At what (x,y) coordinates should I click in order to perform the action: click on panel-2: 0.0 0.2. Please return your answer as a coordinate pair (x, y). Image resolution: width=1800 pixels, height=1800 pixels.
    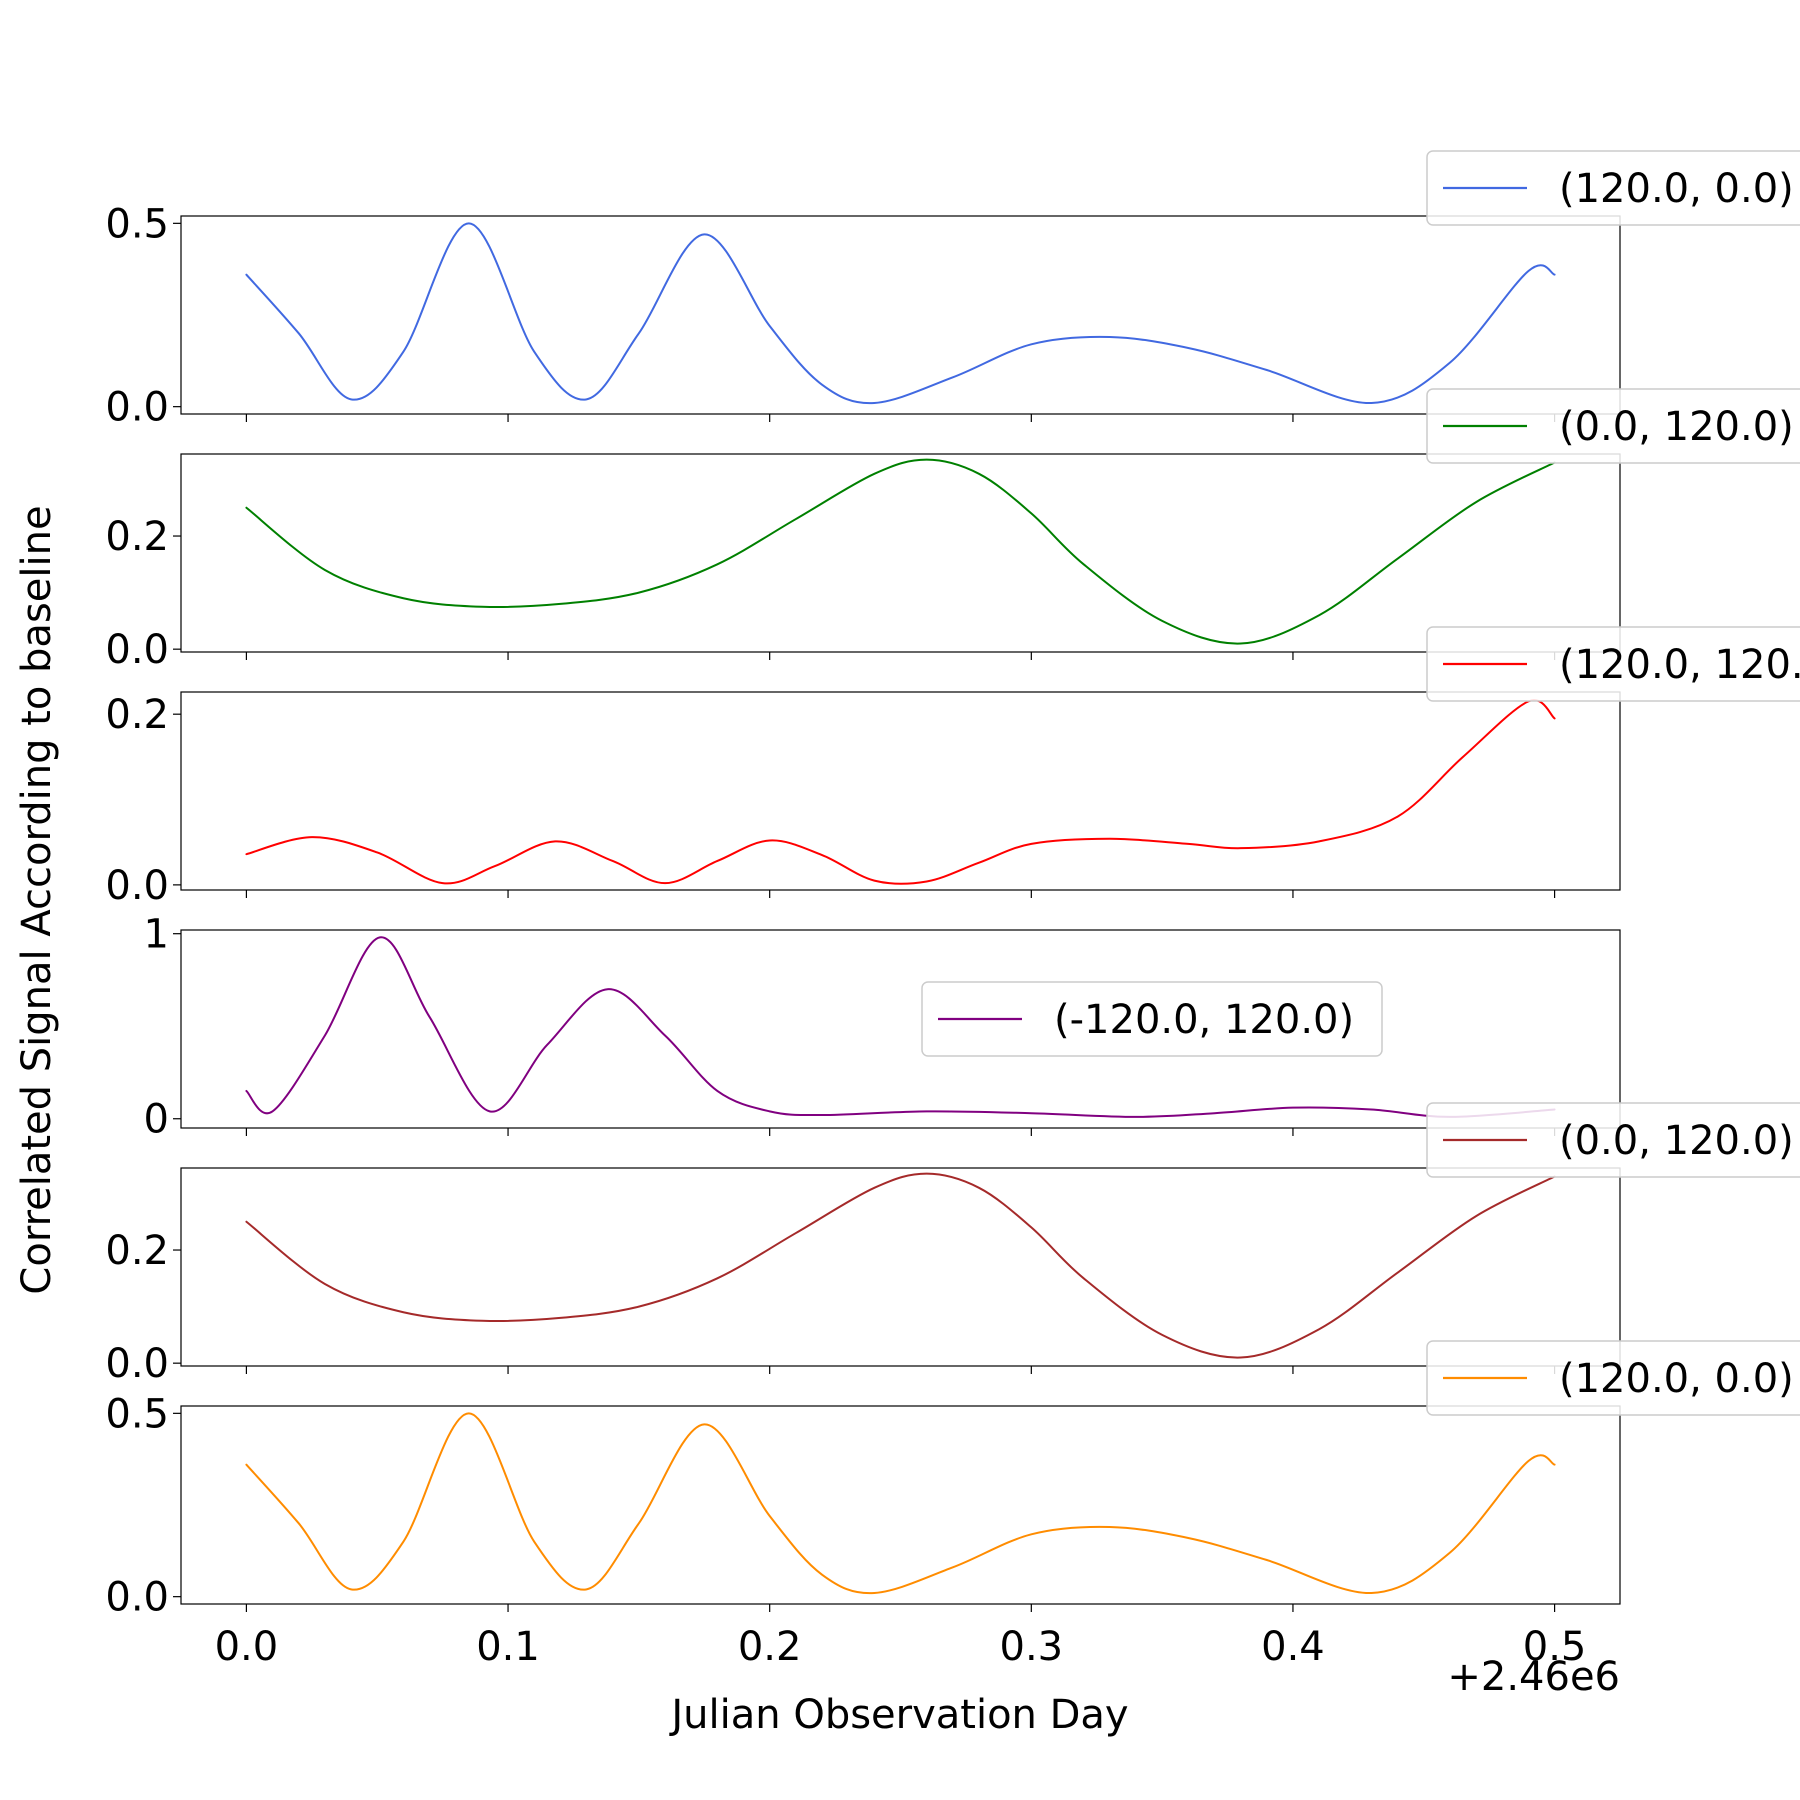
    Looking at the image, I should click on (863, 563).